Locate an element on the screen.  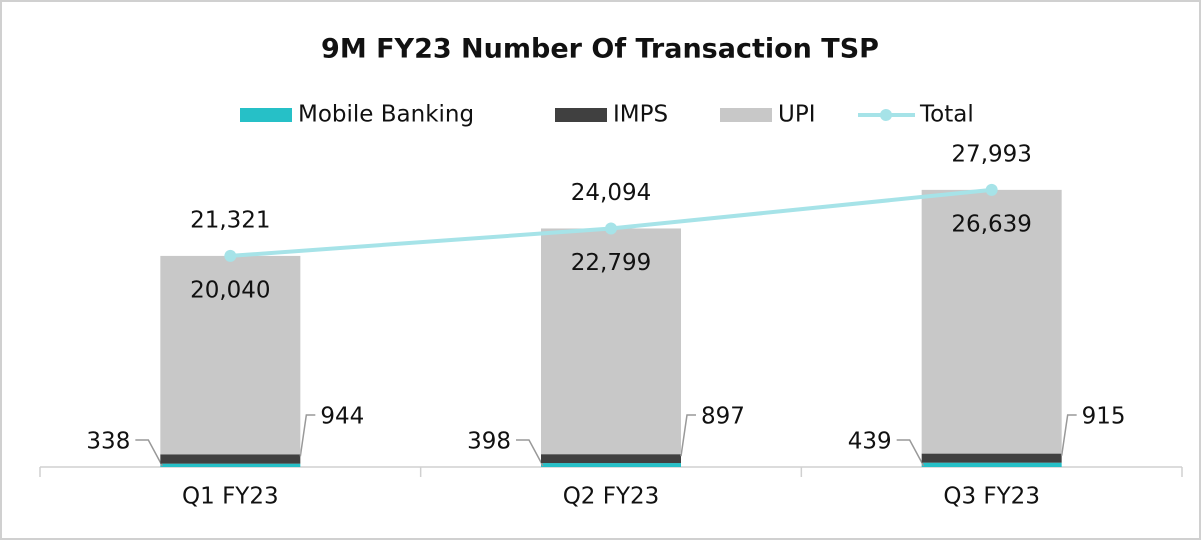
data-label: 21,321 is located at coordinates (230, 220).